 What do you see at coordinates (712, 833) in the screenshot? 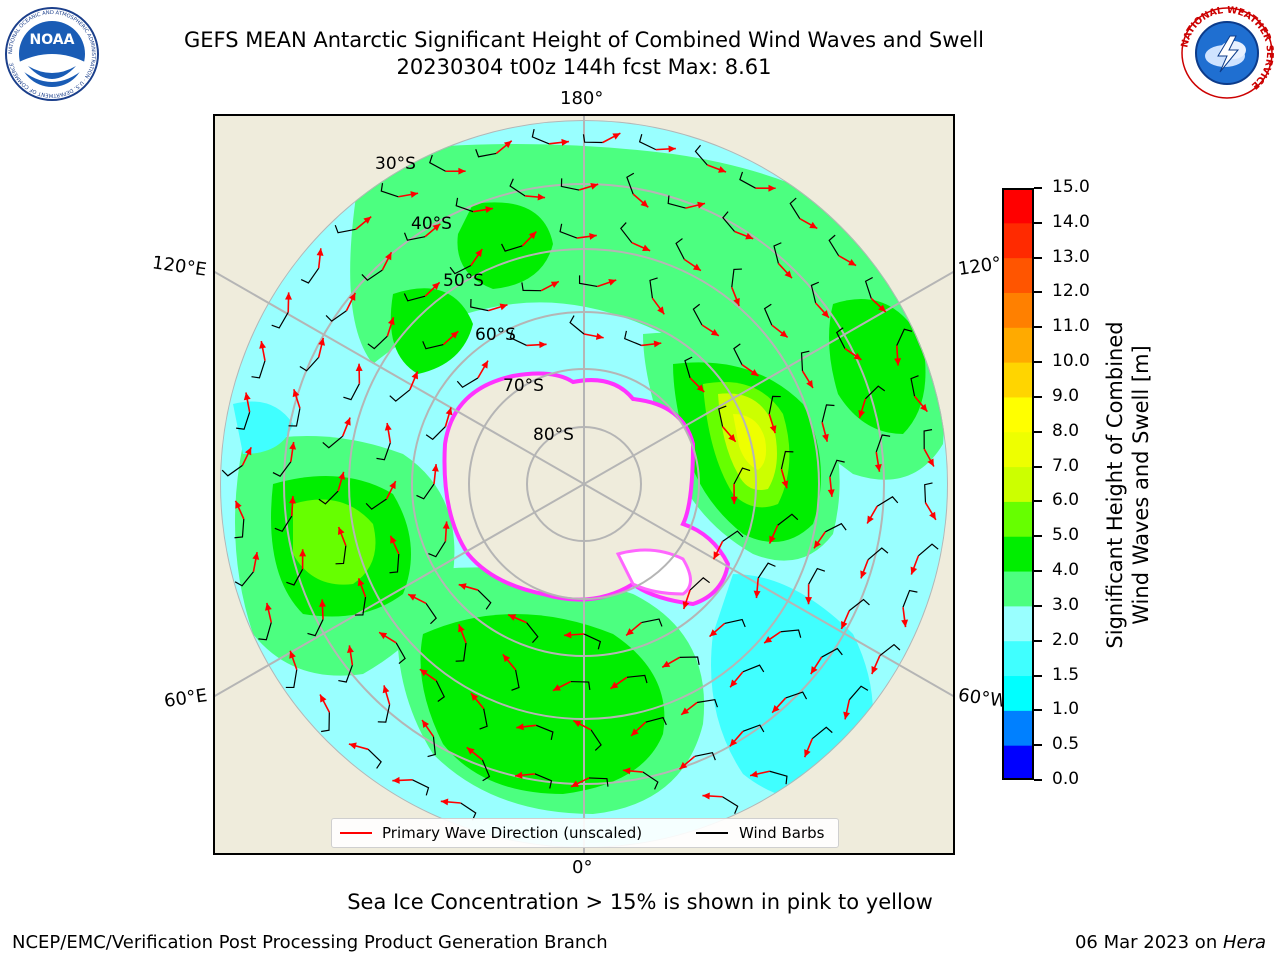
I see `wind-barbs-legend-swatch` at bounding box center [712, 833].